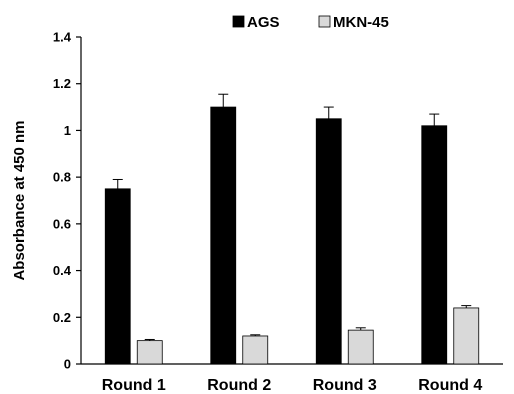 This screenshot has width=514, height=394. What do you see at coordinates (239, 385) in the screenshot?
I see `x-tick-label: Round 2` at bounding box center [239, 385].